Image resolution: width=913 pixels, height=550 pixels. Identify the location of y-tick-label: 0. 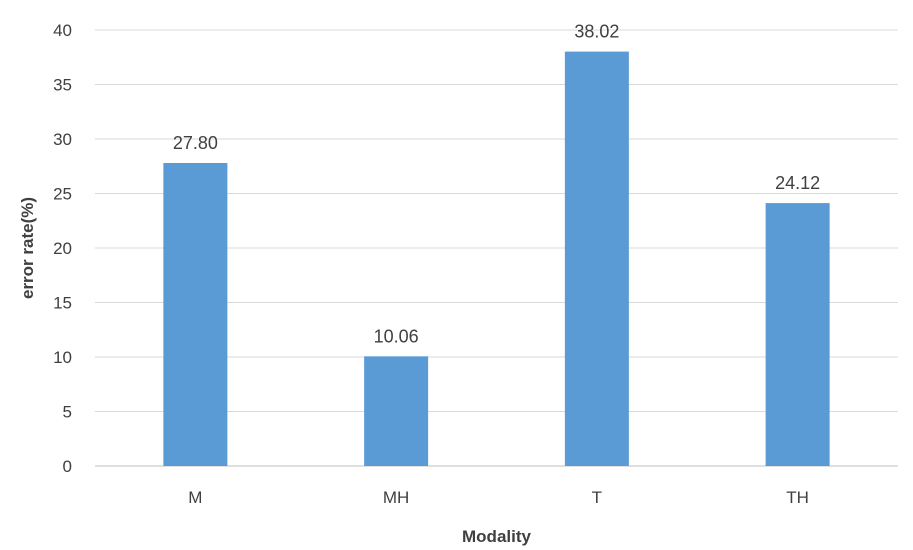
(67, 466).